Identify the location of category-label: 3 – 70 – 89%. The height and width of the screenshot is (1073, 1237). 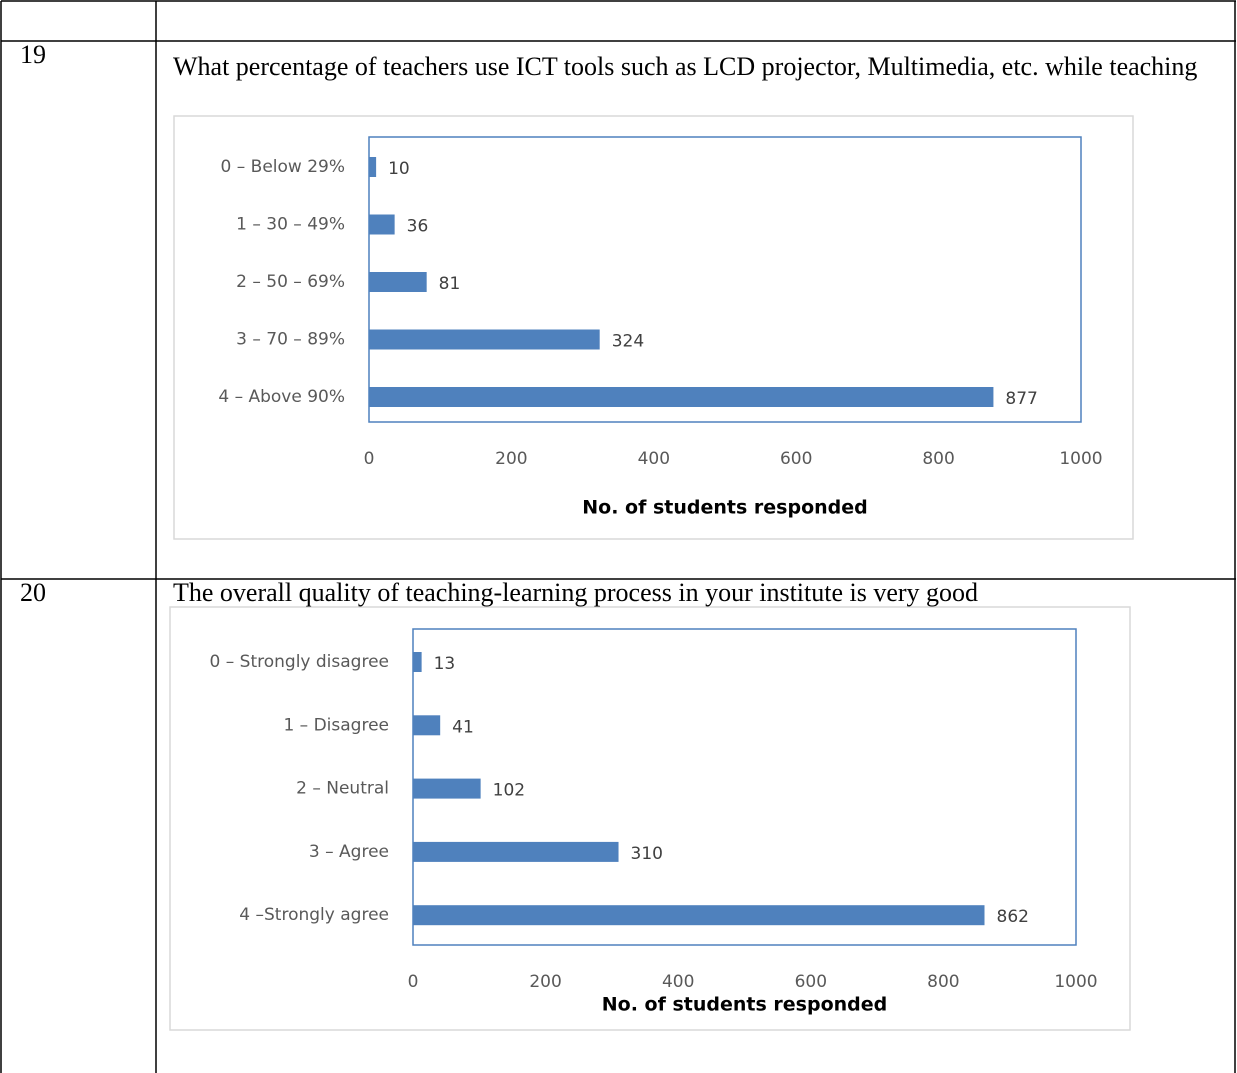
(290, 340).